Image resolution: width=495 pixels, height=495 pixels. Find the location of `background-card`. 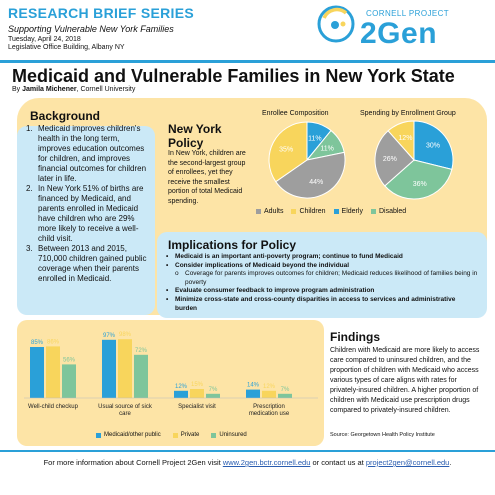

background-card is located at coordinates (86, 220).